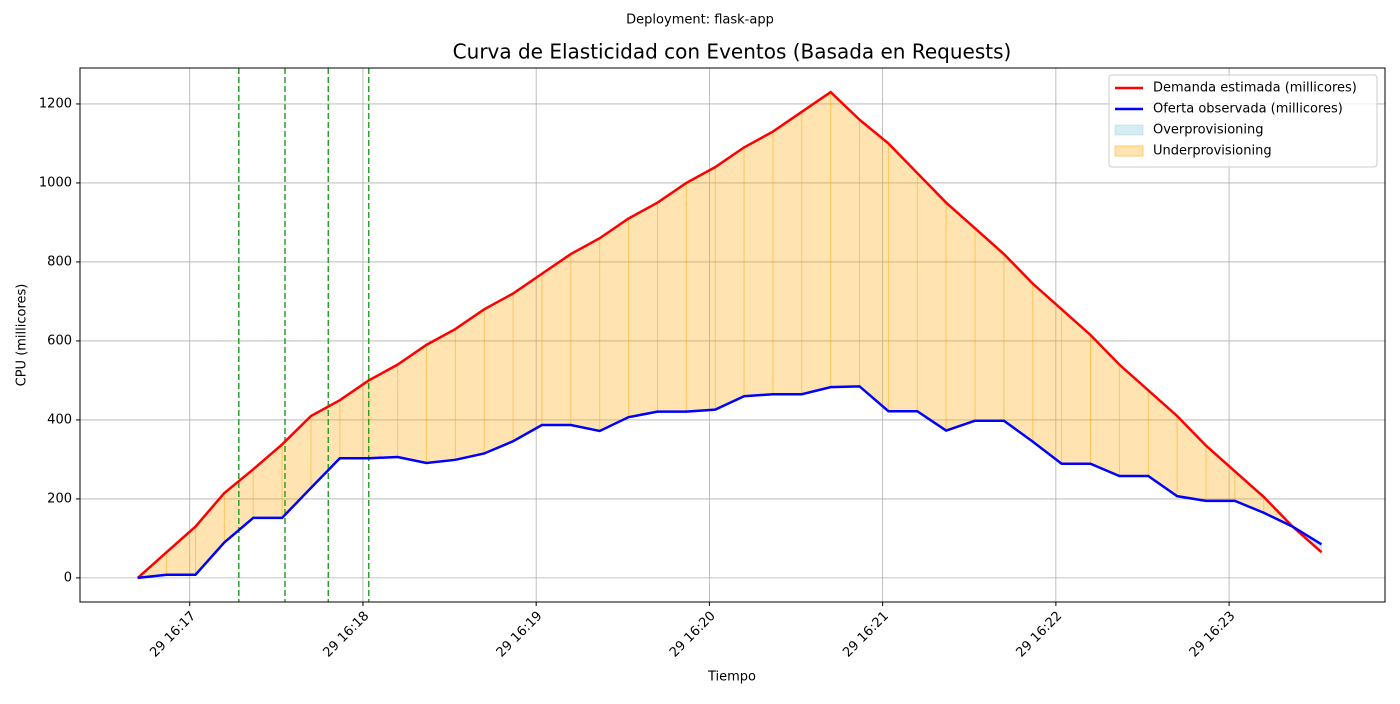  Describe the element at coordinates (59, 498) in the screenshot. I see `y-tick-label: 200` at that location.